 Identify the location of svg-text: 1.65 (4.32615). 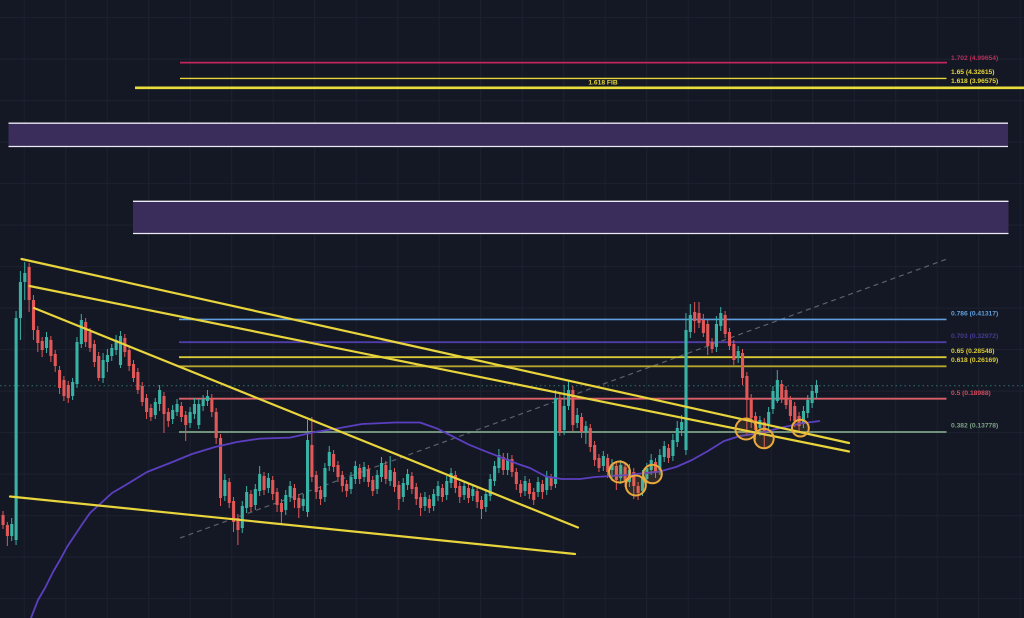
(973, 72).